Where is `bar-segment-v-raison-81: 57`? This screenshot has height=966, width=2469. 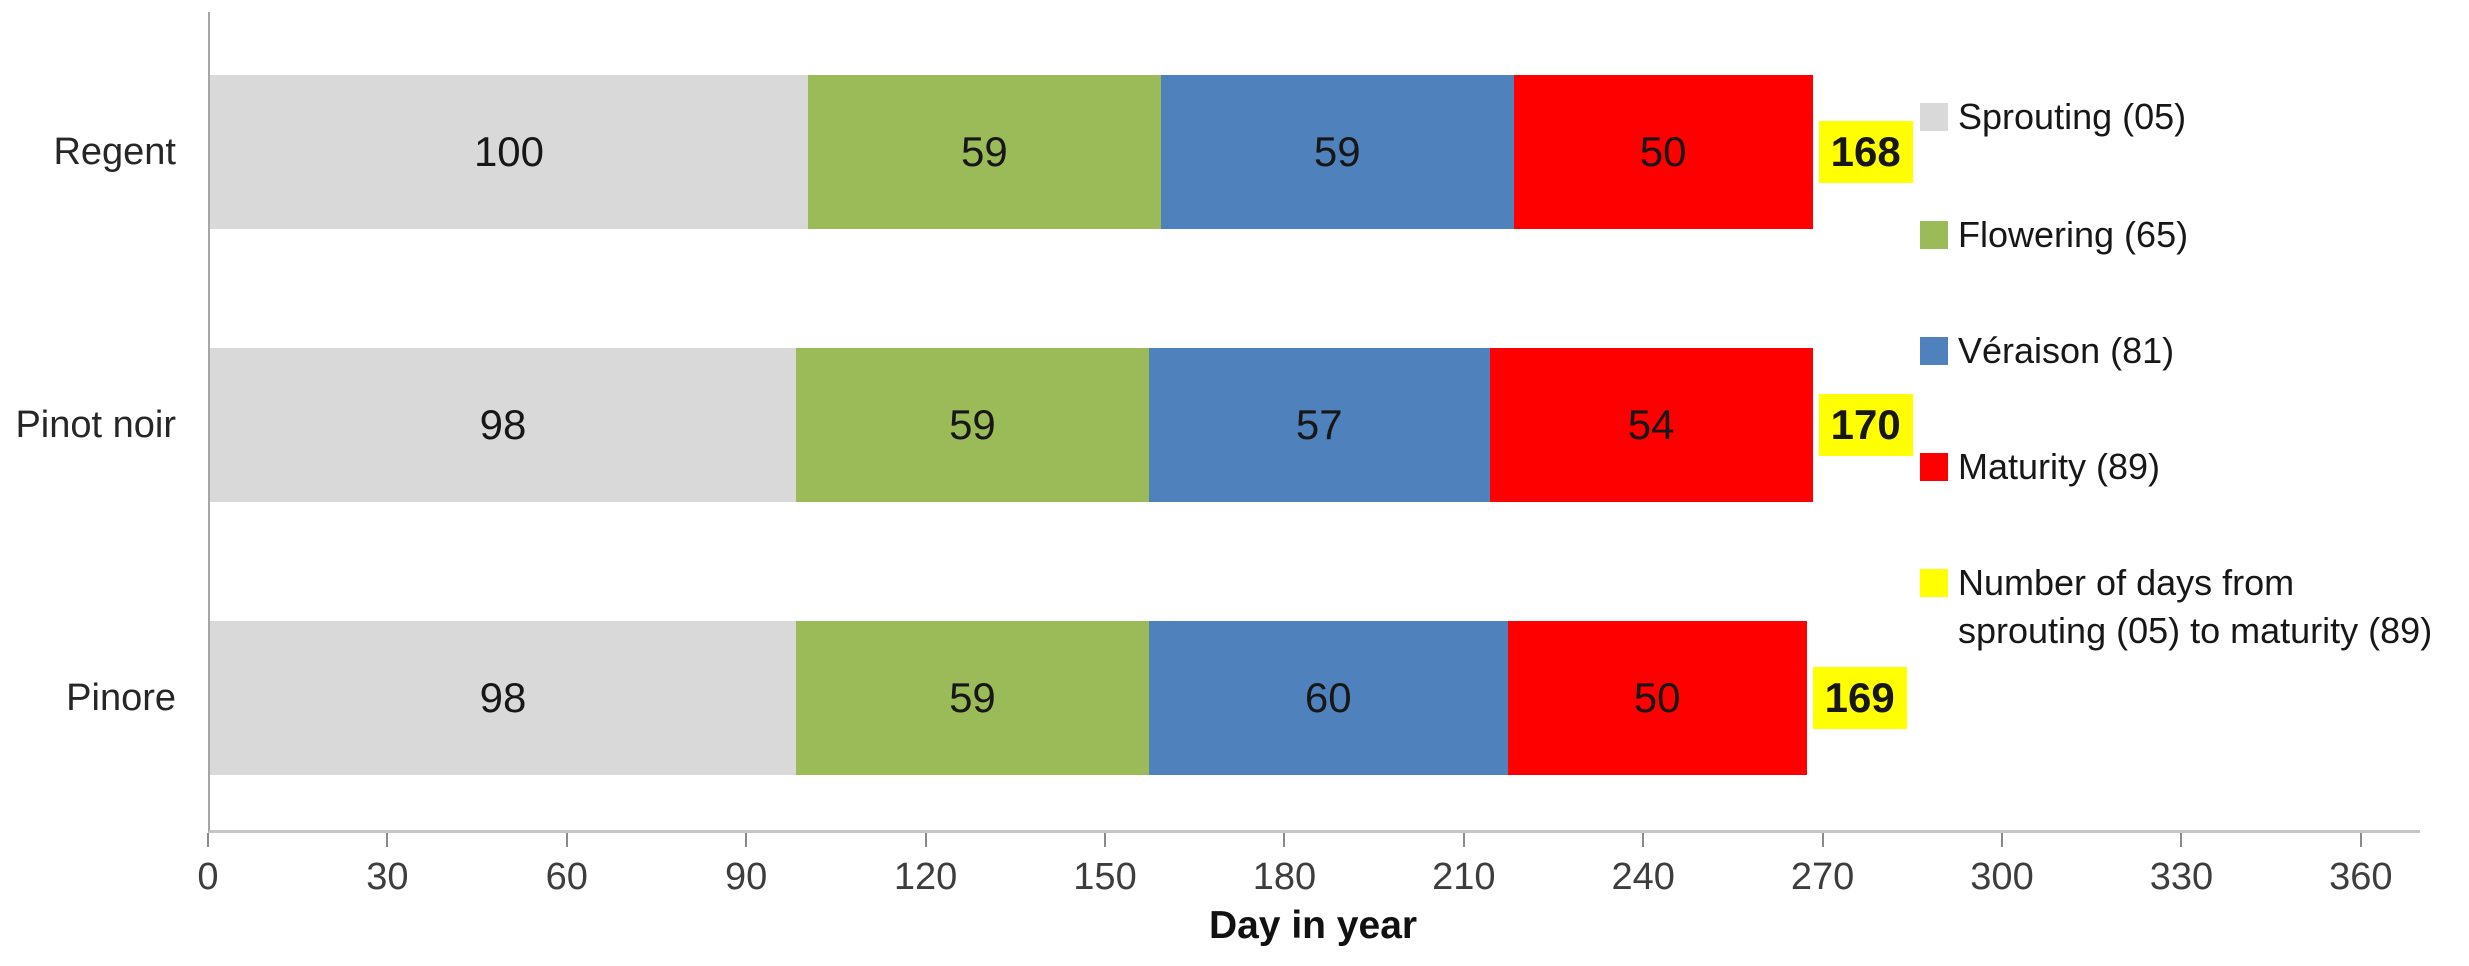 bar-segment-v-raison-81: 57 is located at coordinates (1319, 425).